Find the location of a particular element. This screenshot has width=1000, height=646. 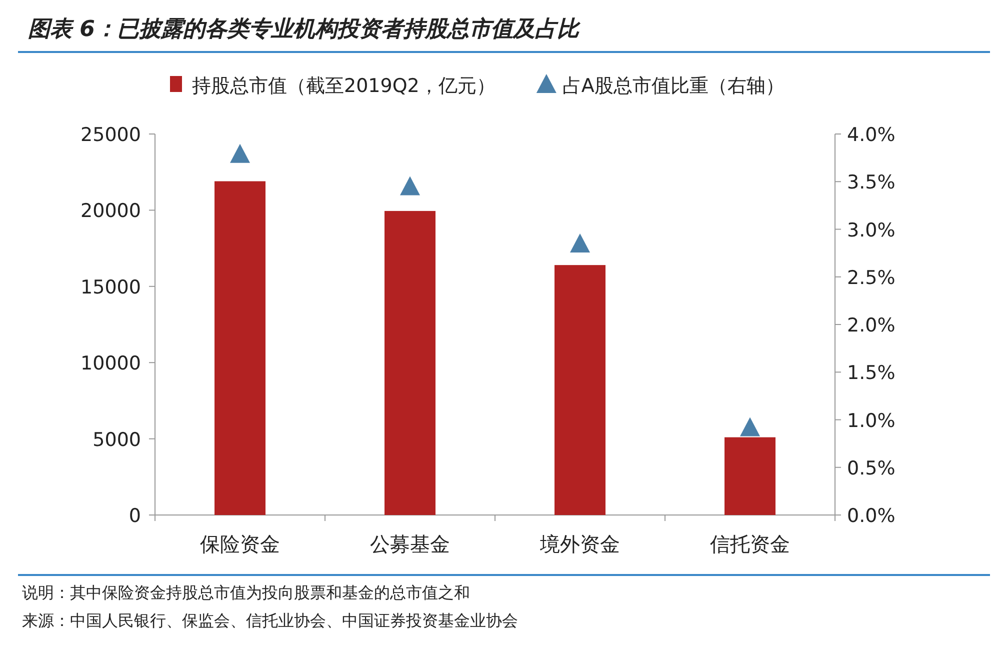

title: 图表 6：已披露的各类专业机构投资者持股总市值及占比 is located at coordinates (303, 29).